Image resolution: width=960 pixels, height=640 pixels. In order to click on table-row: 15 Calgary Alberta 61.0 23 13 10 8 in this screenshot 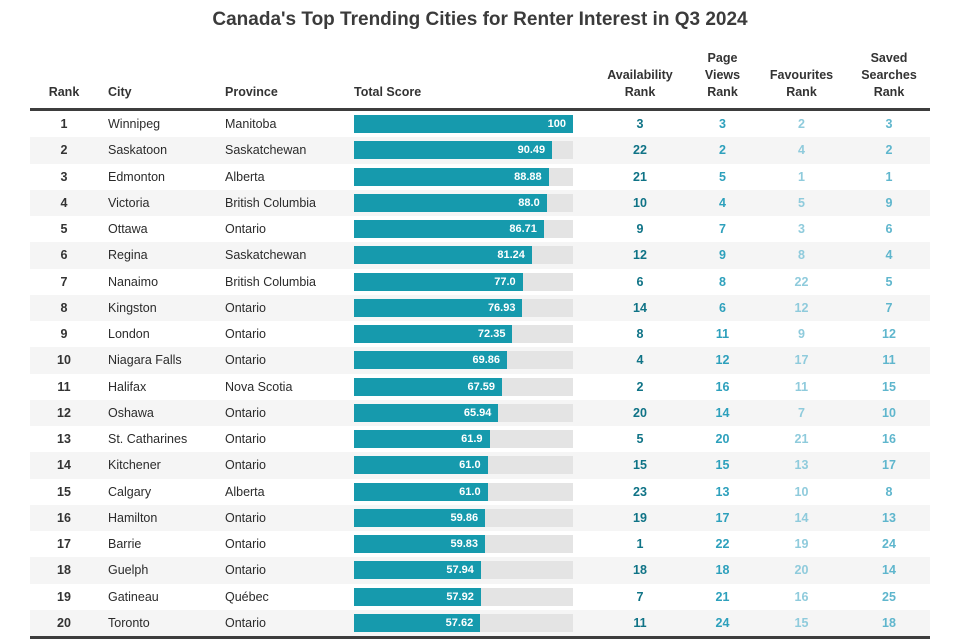, I will do `click(480, 492)`.